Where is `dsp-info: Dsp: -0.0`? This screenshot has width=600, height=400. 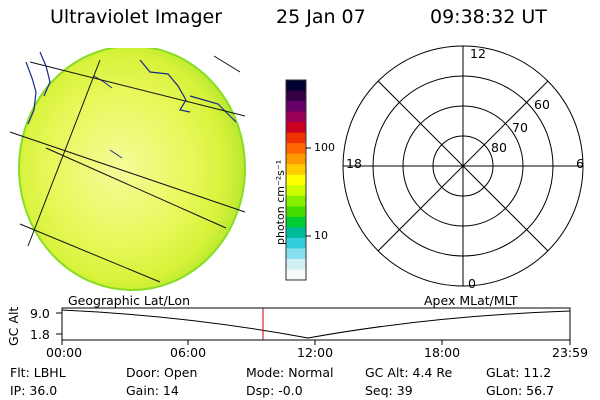 dsp-info: Dsp: -0.0 is located at coordinates (274, 390).